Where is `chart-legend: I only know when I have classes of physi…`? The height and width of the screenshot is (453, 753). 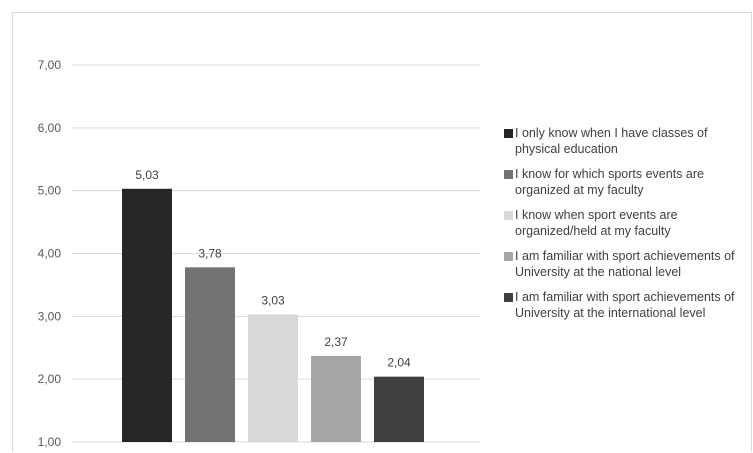 chart-legend: I only know when I have classes of physi… is located at coordinates (628, 227).